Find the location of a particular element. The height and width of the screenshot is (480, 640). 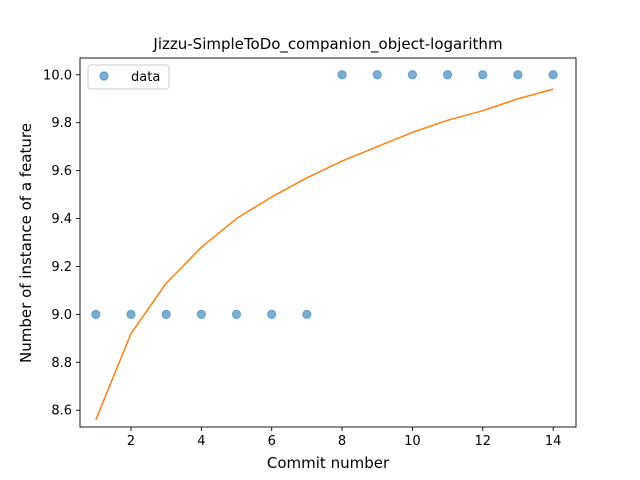

y-tick-label: 8.6 is located at coordinates (61, 411).